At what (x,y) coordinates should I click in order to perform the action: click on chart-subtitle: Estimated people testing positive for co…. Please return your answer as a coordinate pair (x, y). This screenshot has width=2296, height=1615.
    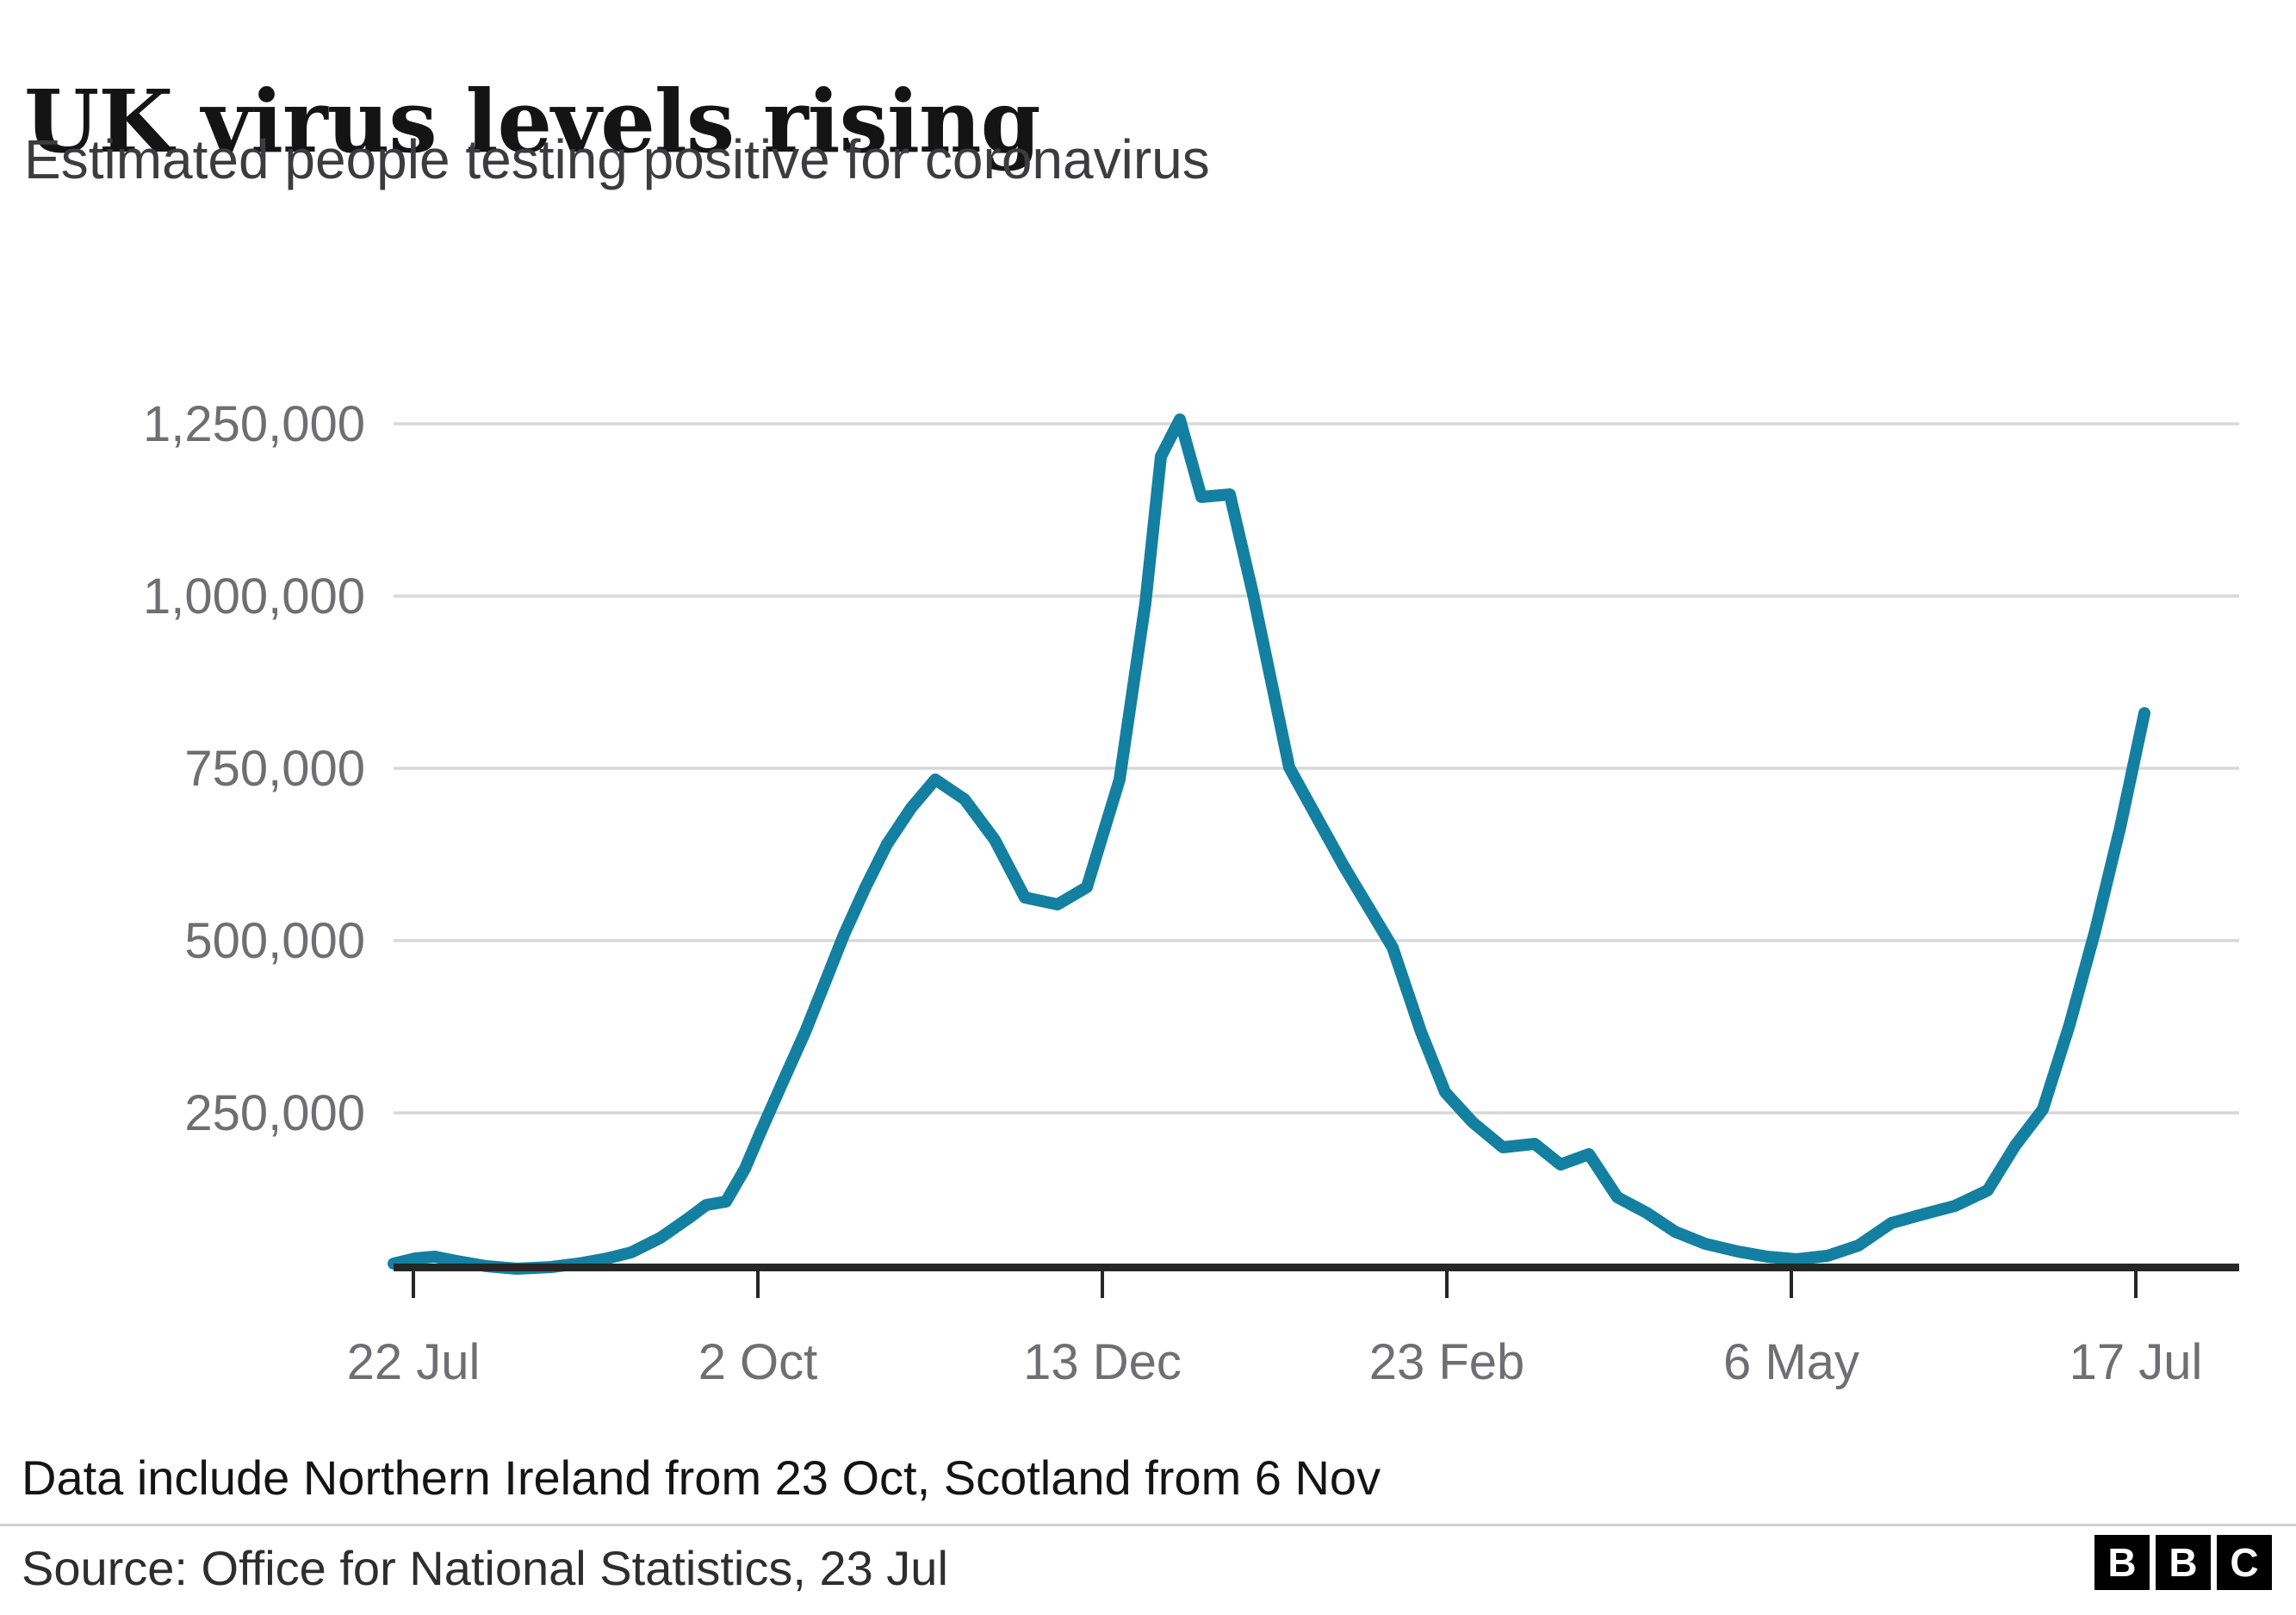
    Looking at the image, I should click on (617, 159).